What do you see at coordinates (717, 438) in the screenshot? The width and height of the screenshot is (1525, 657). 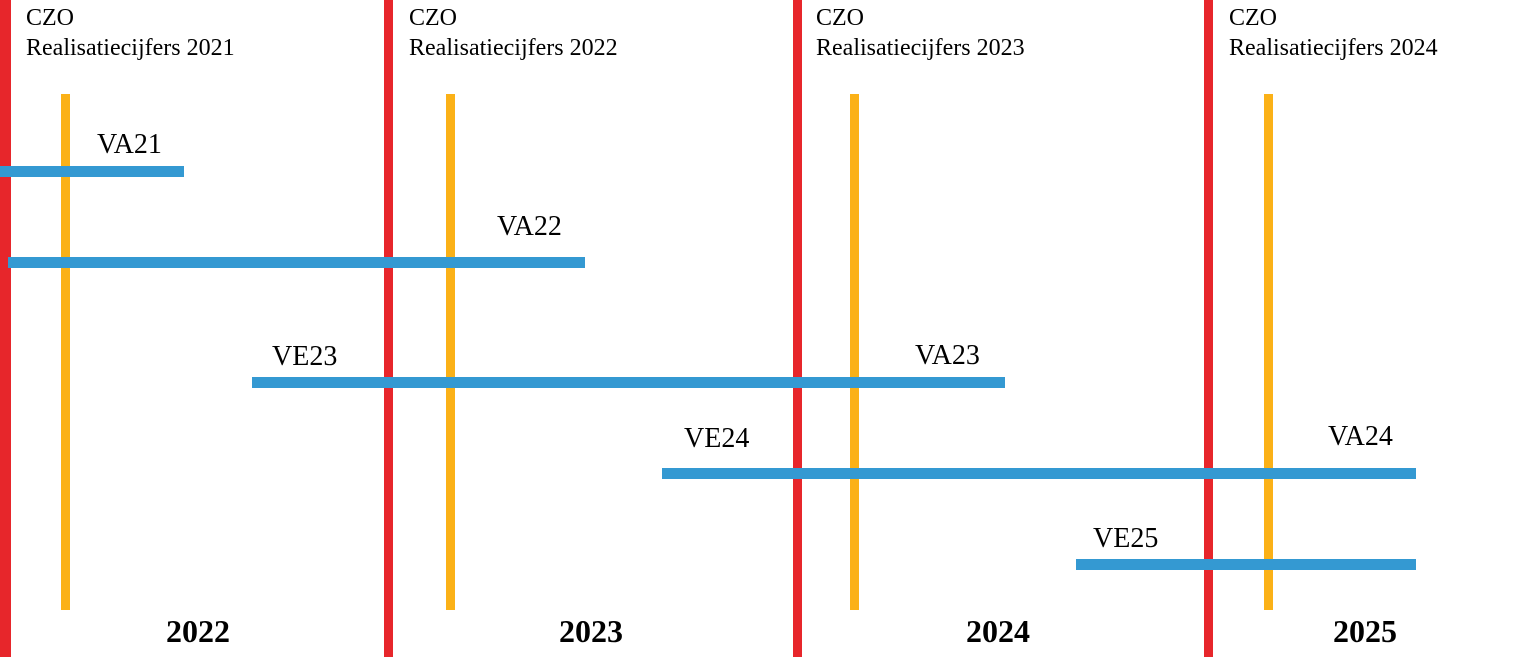 I see `bar-label-ve24: VE24` at bounding box center [717, 438].